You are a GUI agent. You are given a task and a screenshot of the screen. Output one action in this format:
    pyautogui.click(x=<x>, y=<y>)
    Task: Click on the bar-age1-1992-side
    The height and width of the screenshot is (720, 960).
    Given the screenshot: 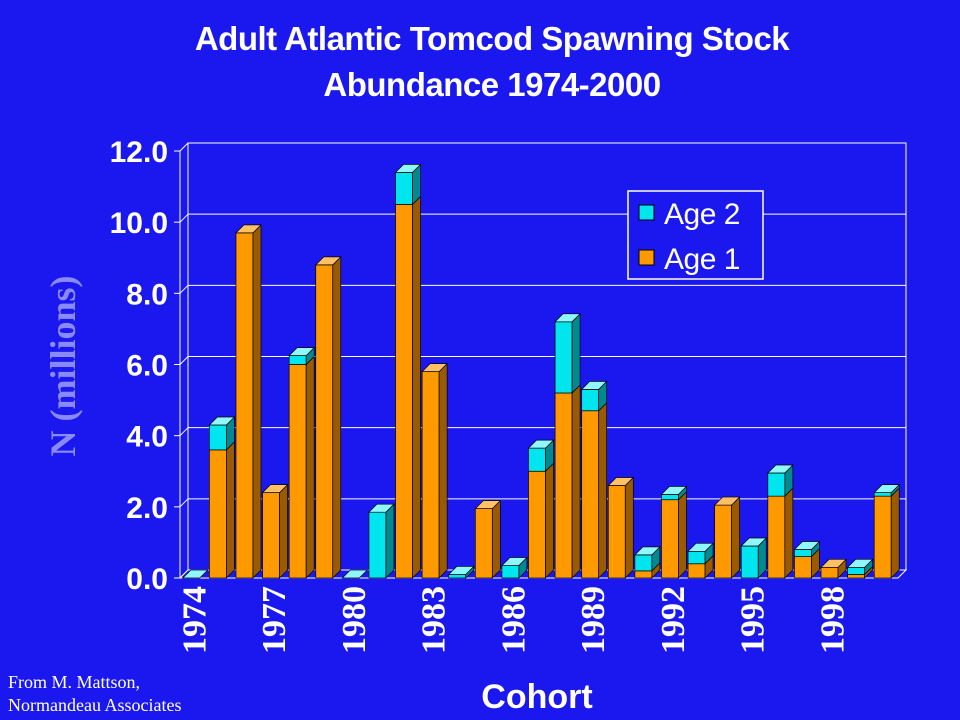 What is the action you would take?
    pyautogui.click(x=682, y=534)
    